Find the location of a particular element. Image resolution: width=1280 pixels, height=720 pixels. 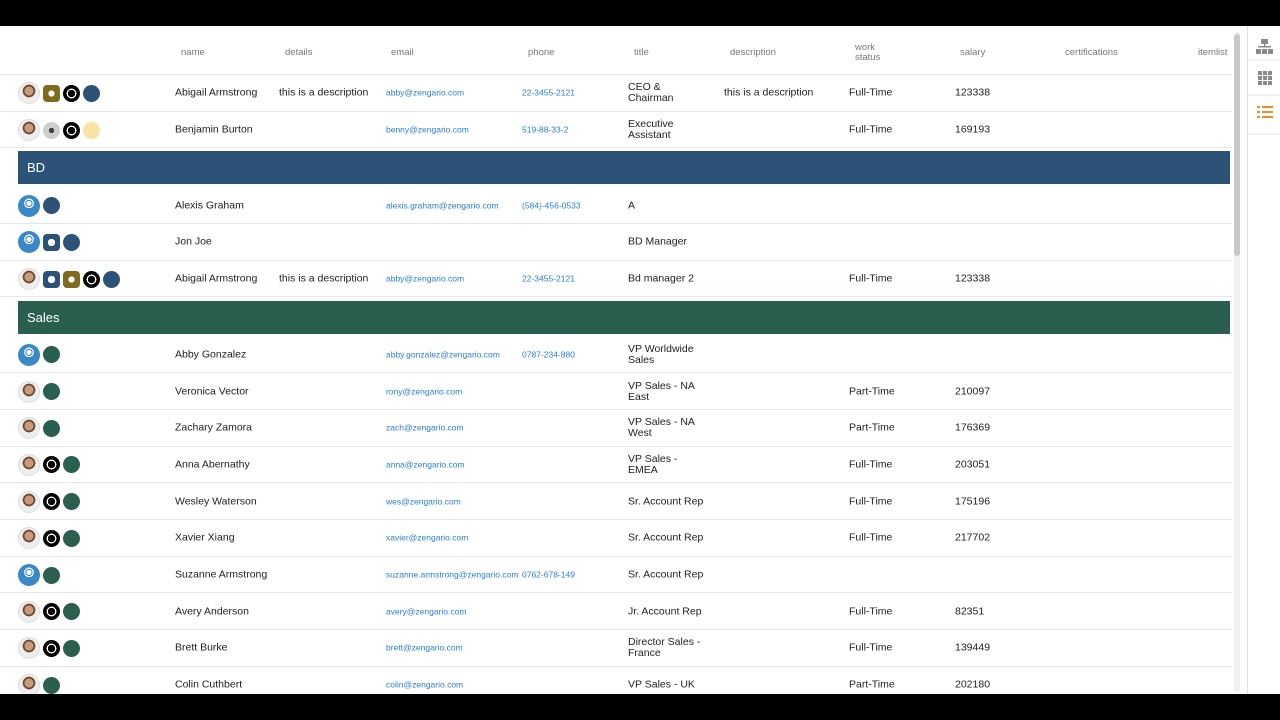

title-cell: VP Sales - UK is located at coordinates (661, 684).